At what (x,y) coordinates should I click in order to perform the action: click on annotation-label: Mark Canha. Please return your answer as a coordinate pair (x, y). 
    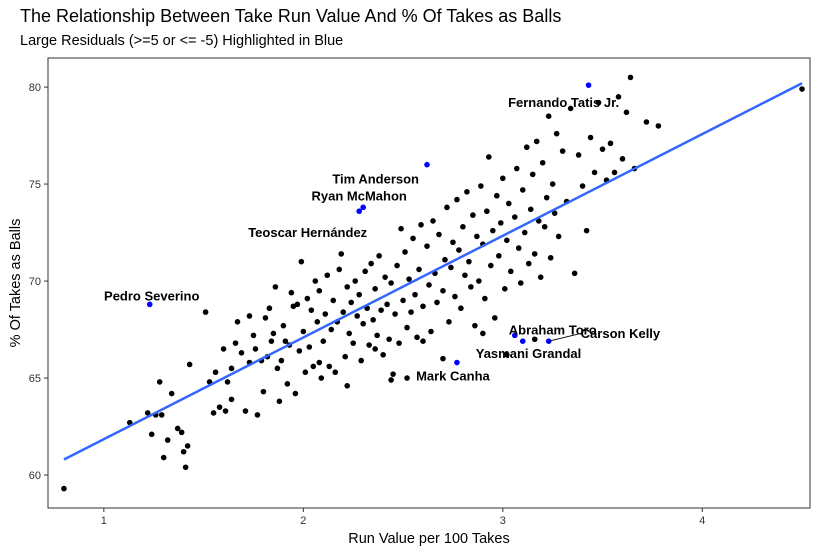
    Looking at the image, I should click on (453, 376).